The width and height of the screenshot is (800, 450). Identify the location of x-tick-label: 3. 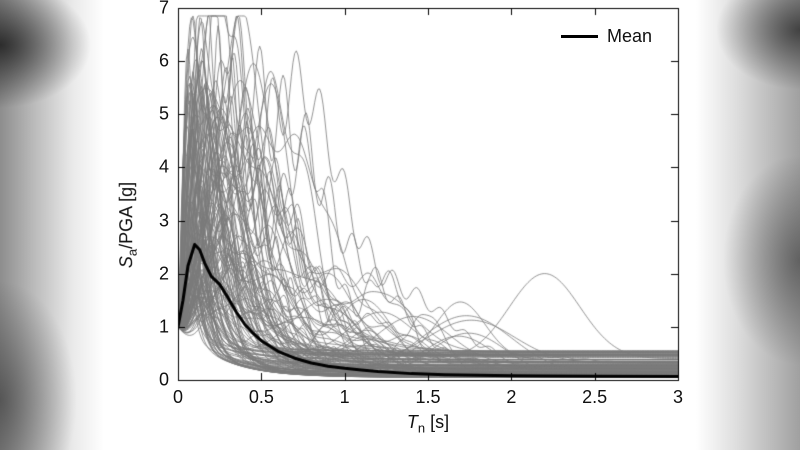
(678, 397).